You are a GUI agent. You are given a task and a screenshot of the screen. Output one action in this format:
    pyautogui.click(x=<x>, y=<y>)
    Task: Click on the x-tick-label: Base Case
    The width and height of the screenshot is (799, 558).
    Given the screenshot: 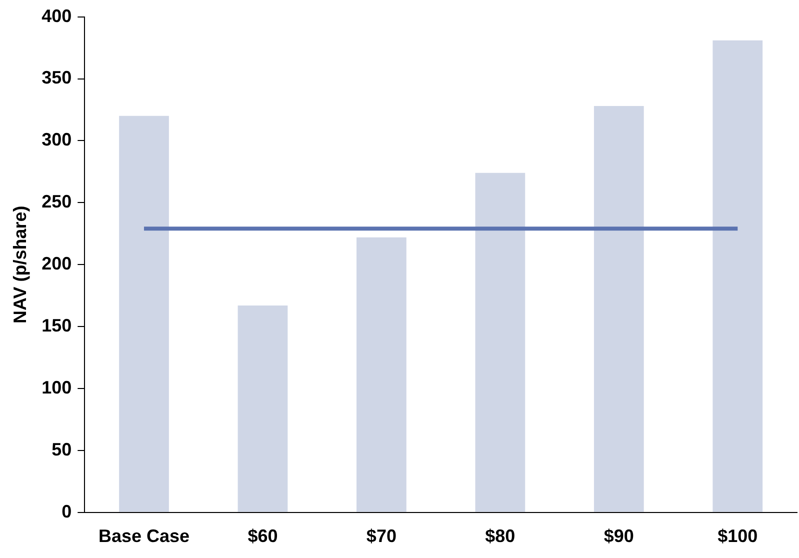 What is the action you would take?
    pyautogui.click(x=144, y=536)
    